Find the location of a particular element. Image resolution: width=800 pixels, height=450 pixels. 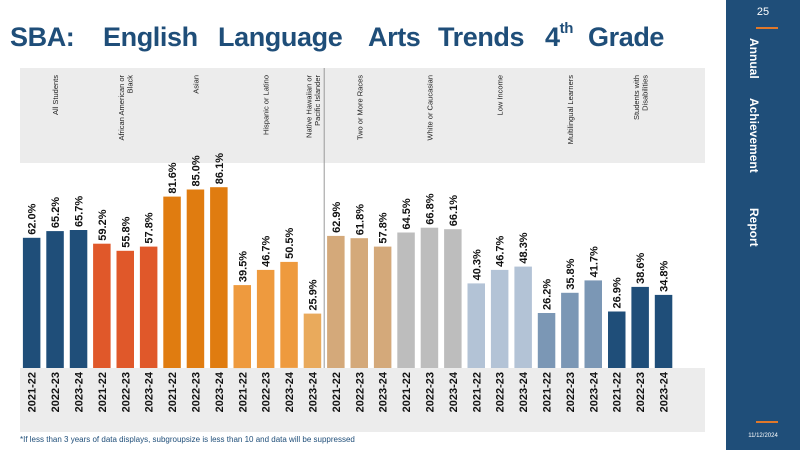

data-label: 40.3% is located at coordinates (477, 264).